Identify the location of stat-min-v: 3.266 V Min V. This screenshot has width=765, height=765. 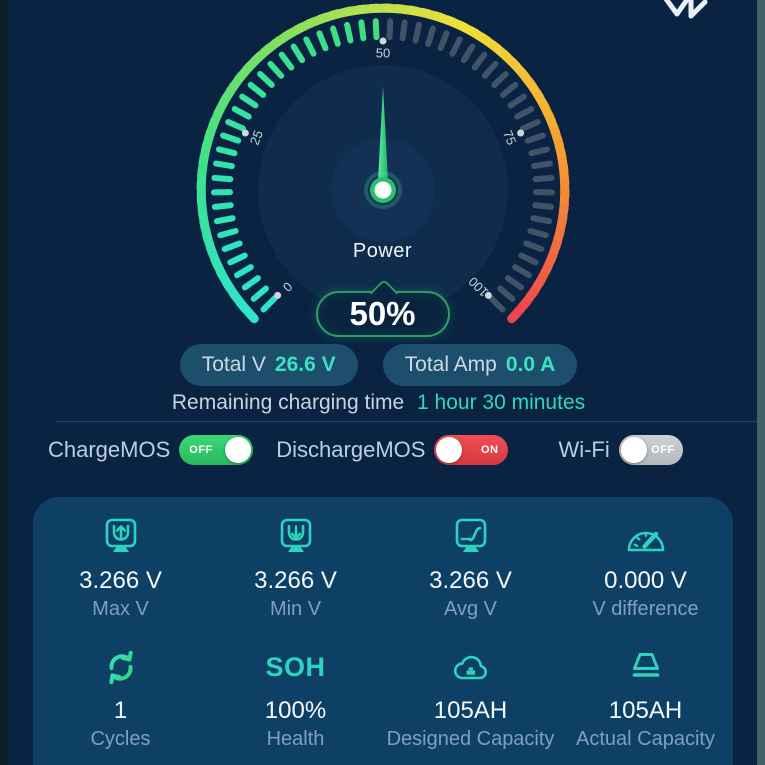
(295, 567).